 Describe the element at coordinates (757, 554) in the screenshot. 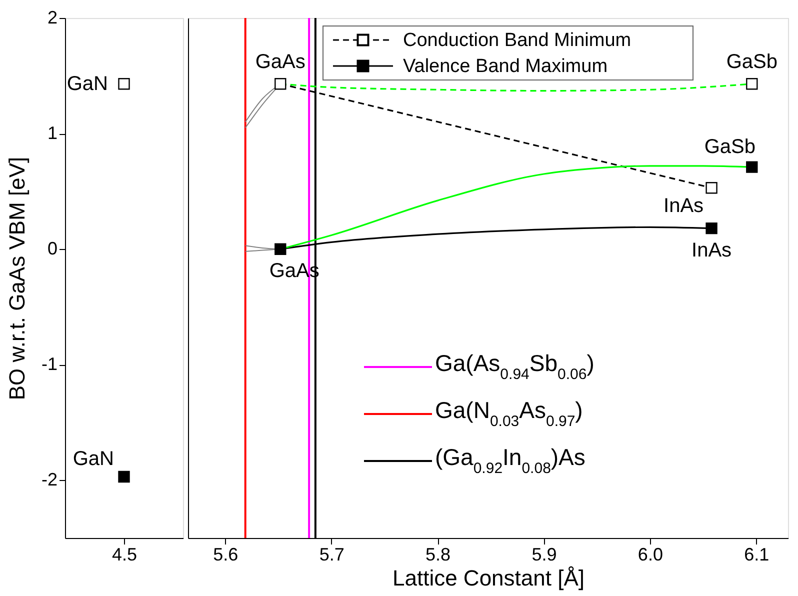

I see `x-tick-label: 6.1` at that location.